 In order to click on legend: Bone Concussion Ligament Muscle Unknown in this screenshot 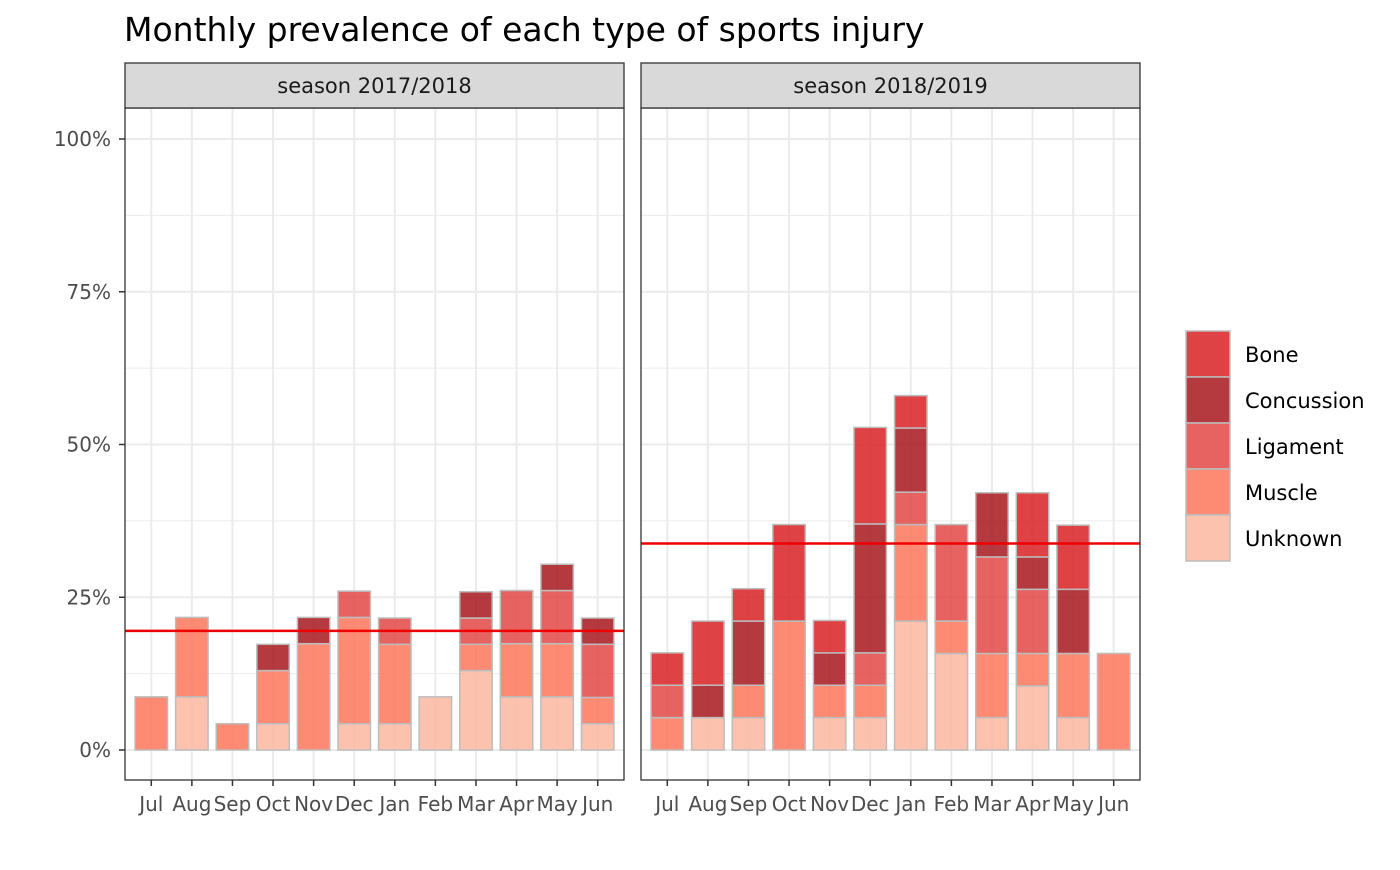, I will do `click(1275, 446)`.